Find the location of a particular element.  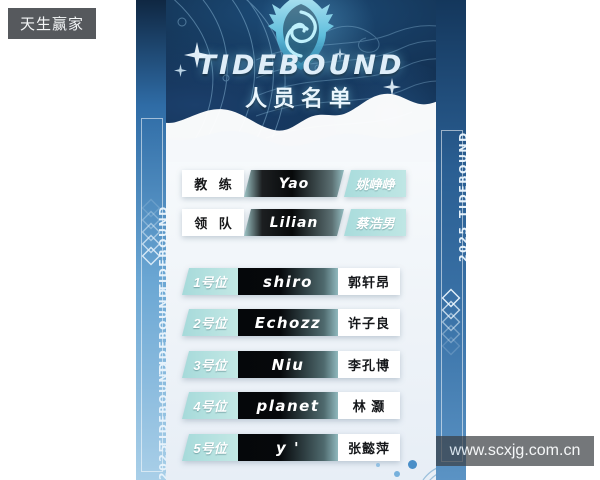

staff-row: 教 练 Yao 姚峥峥 is located at coordinates (294, 183).